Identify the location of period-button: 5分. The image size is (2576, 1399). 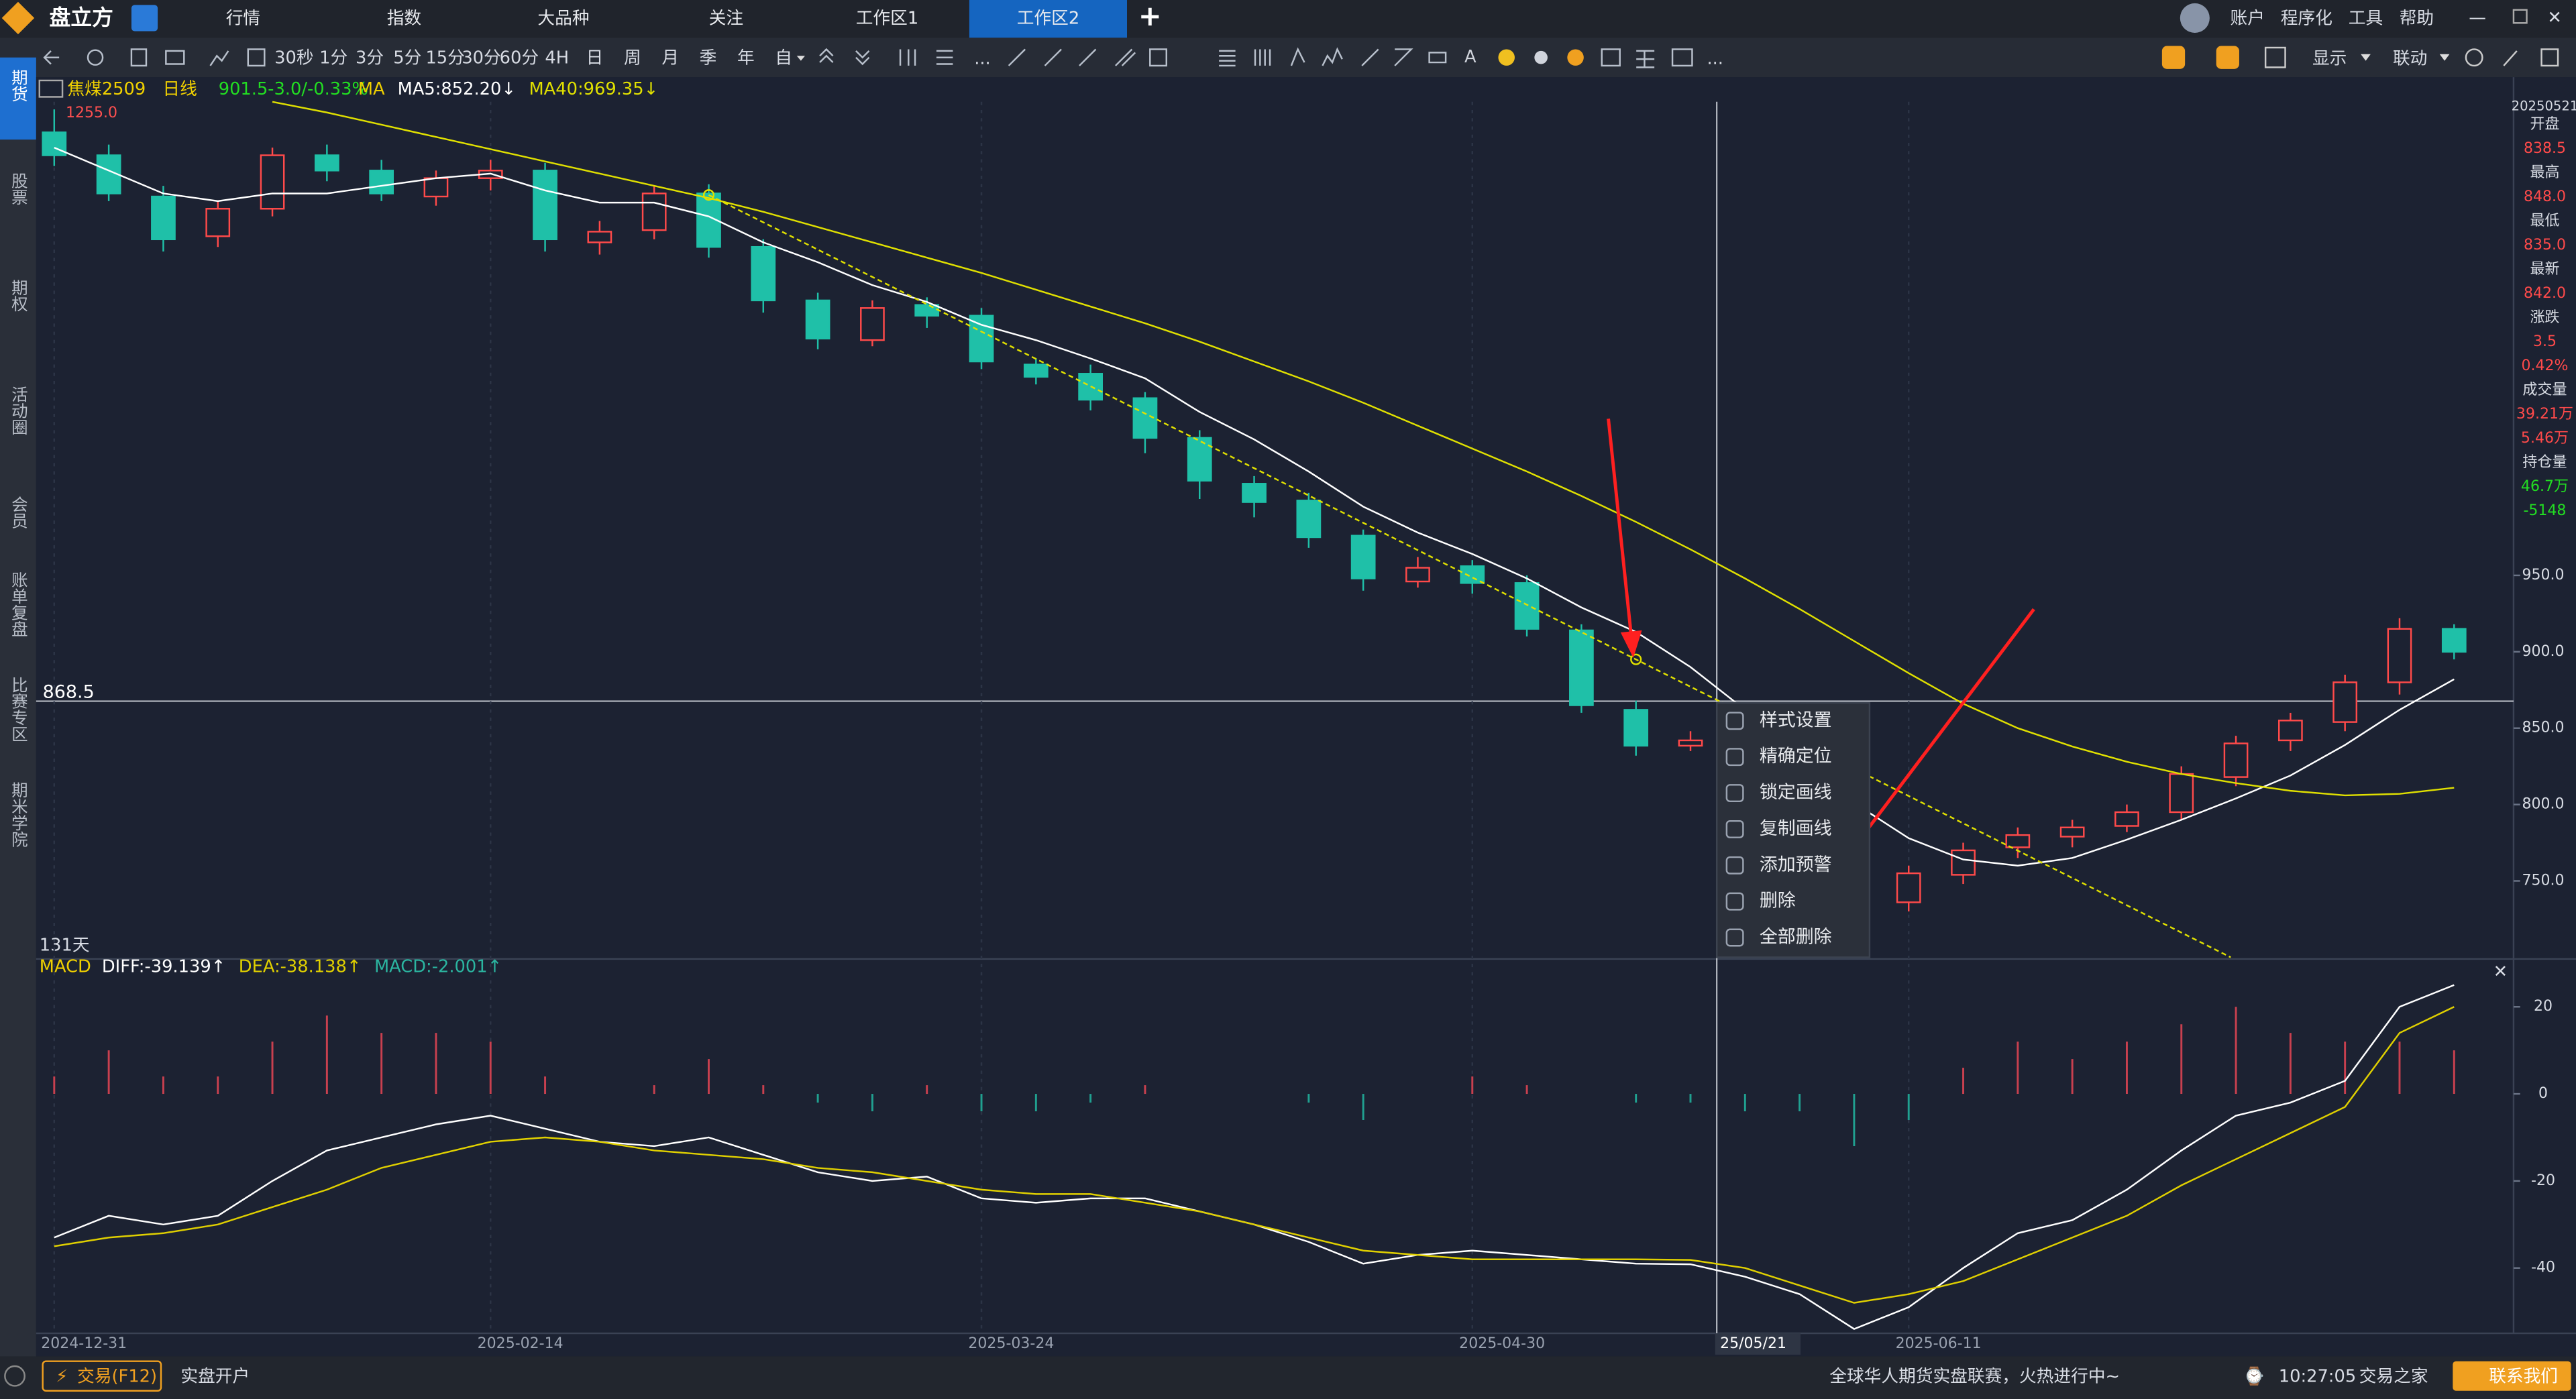
(407, 58).